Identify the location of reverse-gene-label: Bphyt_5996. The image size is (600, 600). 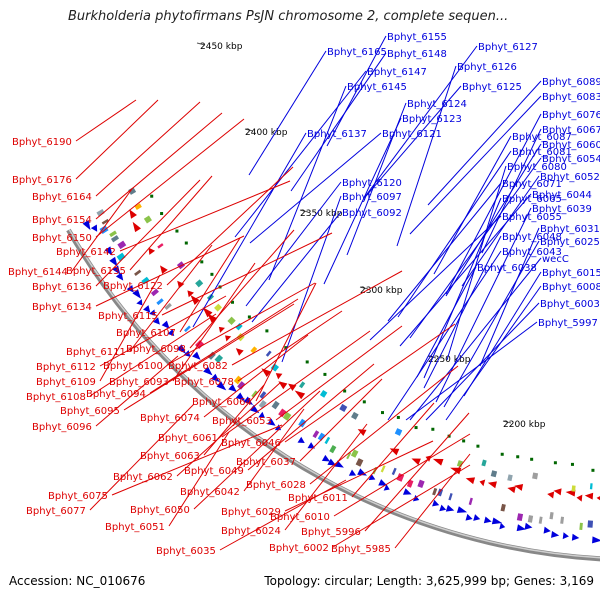
(331, 532).